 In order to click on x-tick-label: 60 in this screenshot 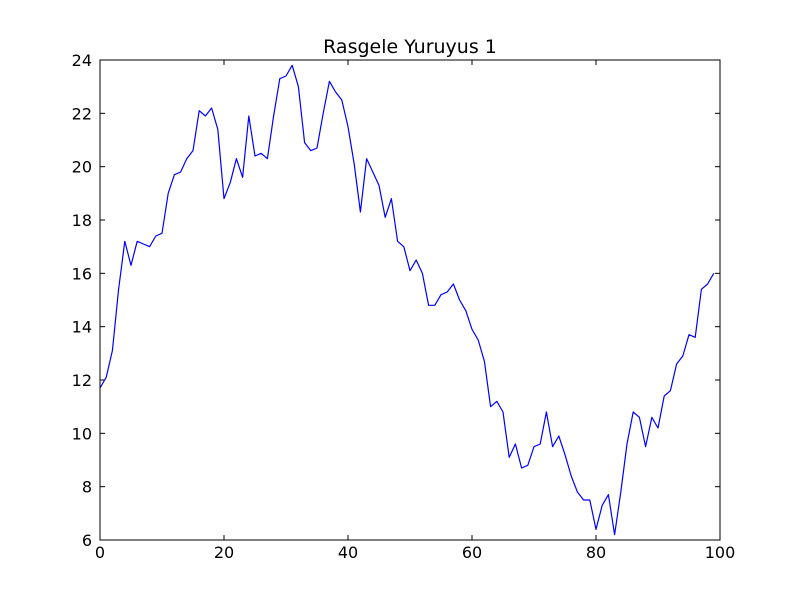, I will do `click(472, 552)`.